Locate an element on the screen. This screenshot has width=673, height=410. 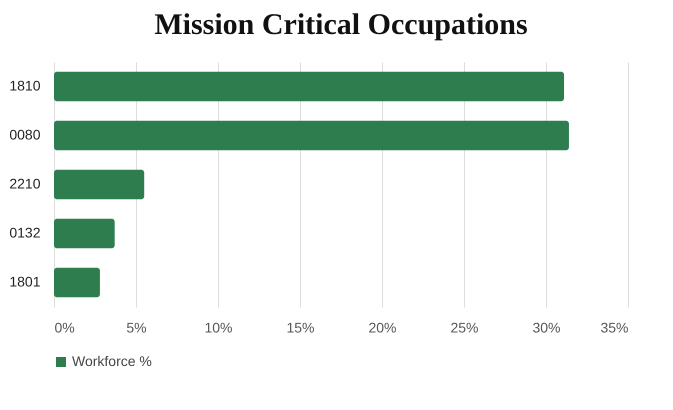
x-tick-label: 5% is located at coordinates (136, 328).